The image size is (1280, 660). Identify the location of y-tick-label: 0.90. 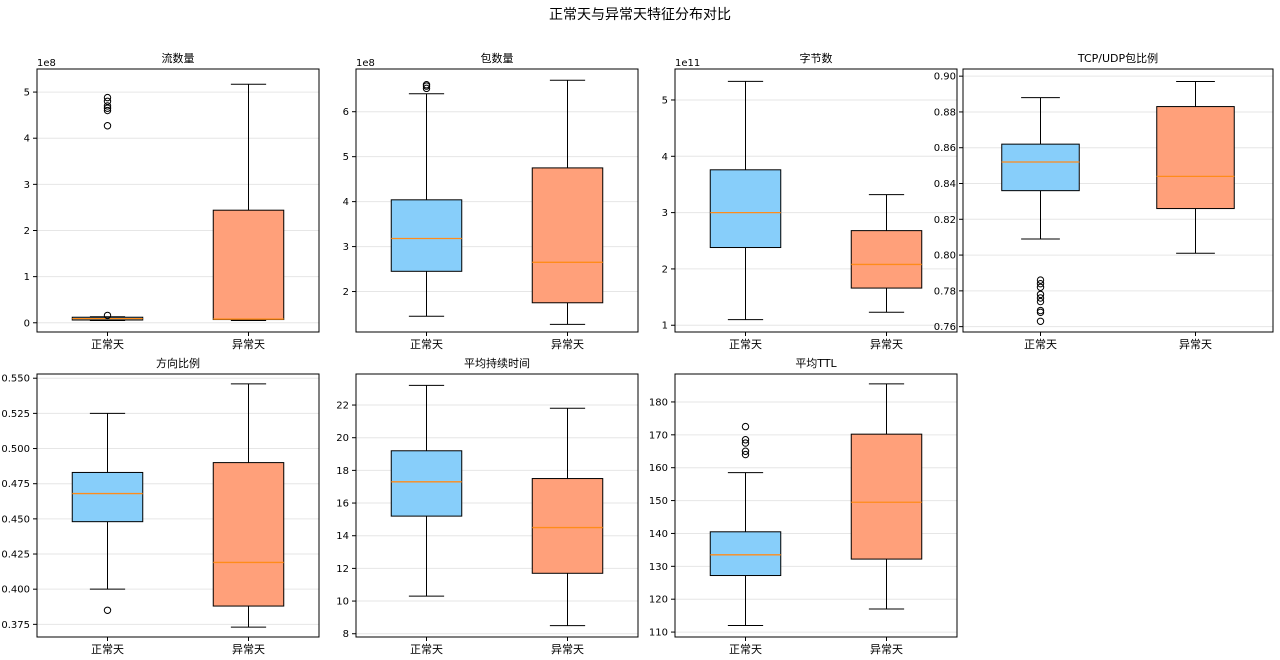
(945, 77).